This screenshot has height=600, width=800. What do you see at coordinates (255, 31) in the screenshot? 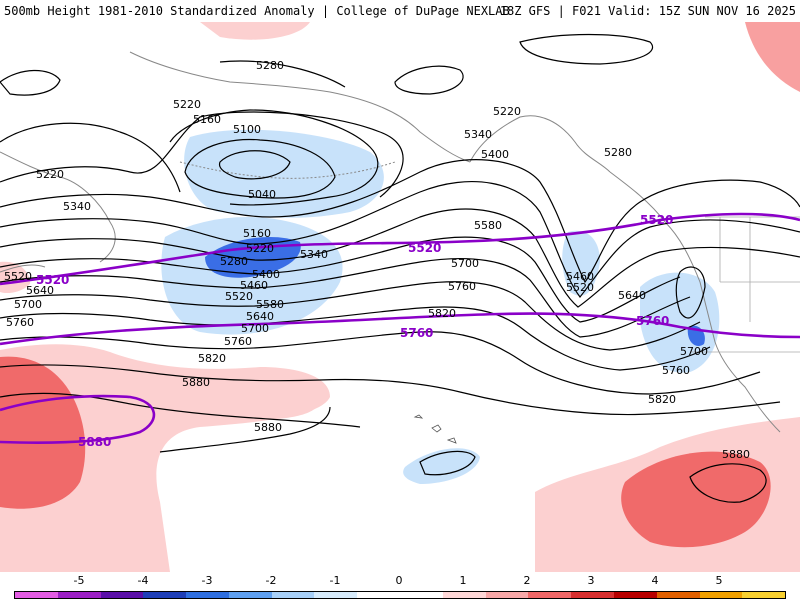
I see `positive-anomaly-north` at bounding box center [255, 31].